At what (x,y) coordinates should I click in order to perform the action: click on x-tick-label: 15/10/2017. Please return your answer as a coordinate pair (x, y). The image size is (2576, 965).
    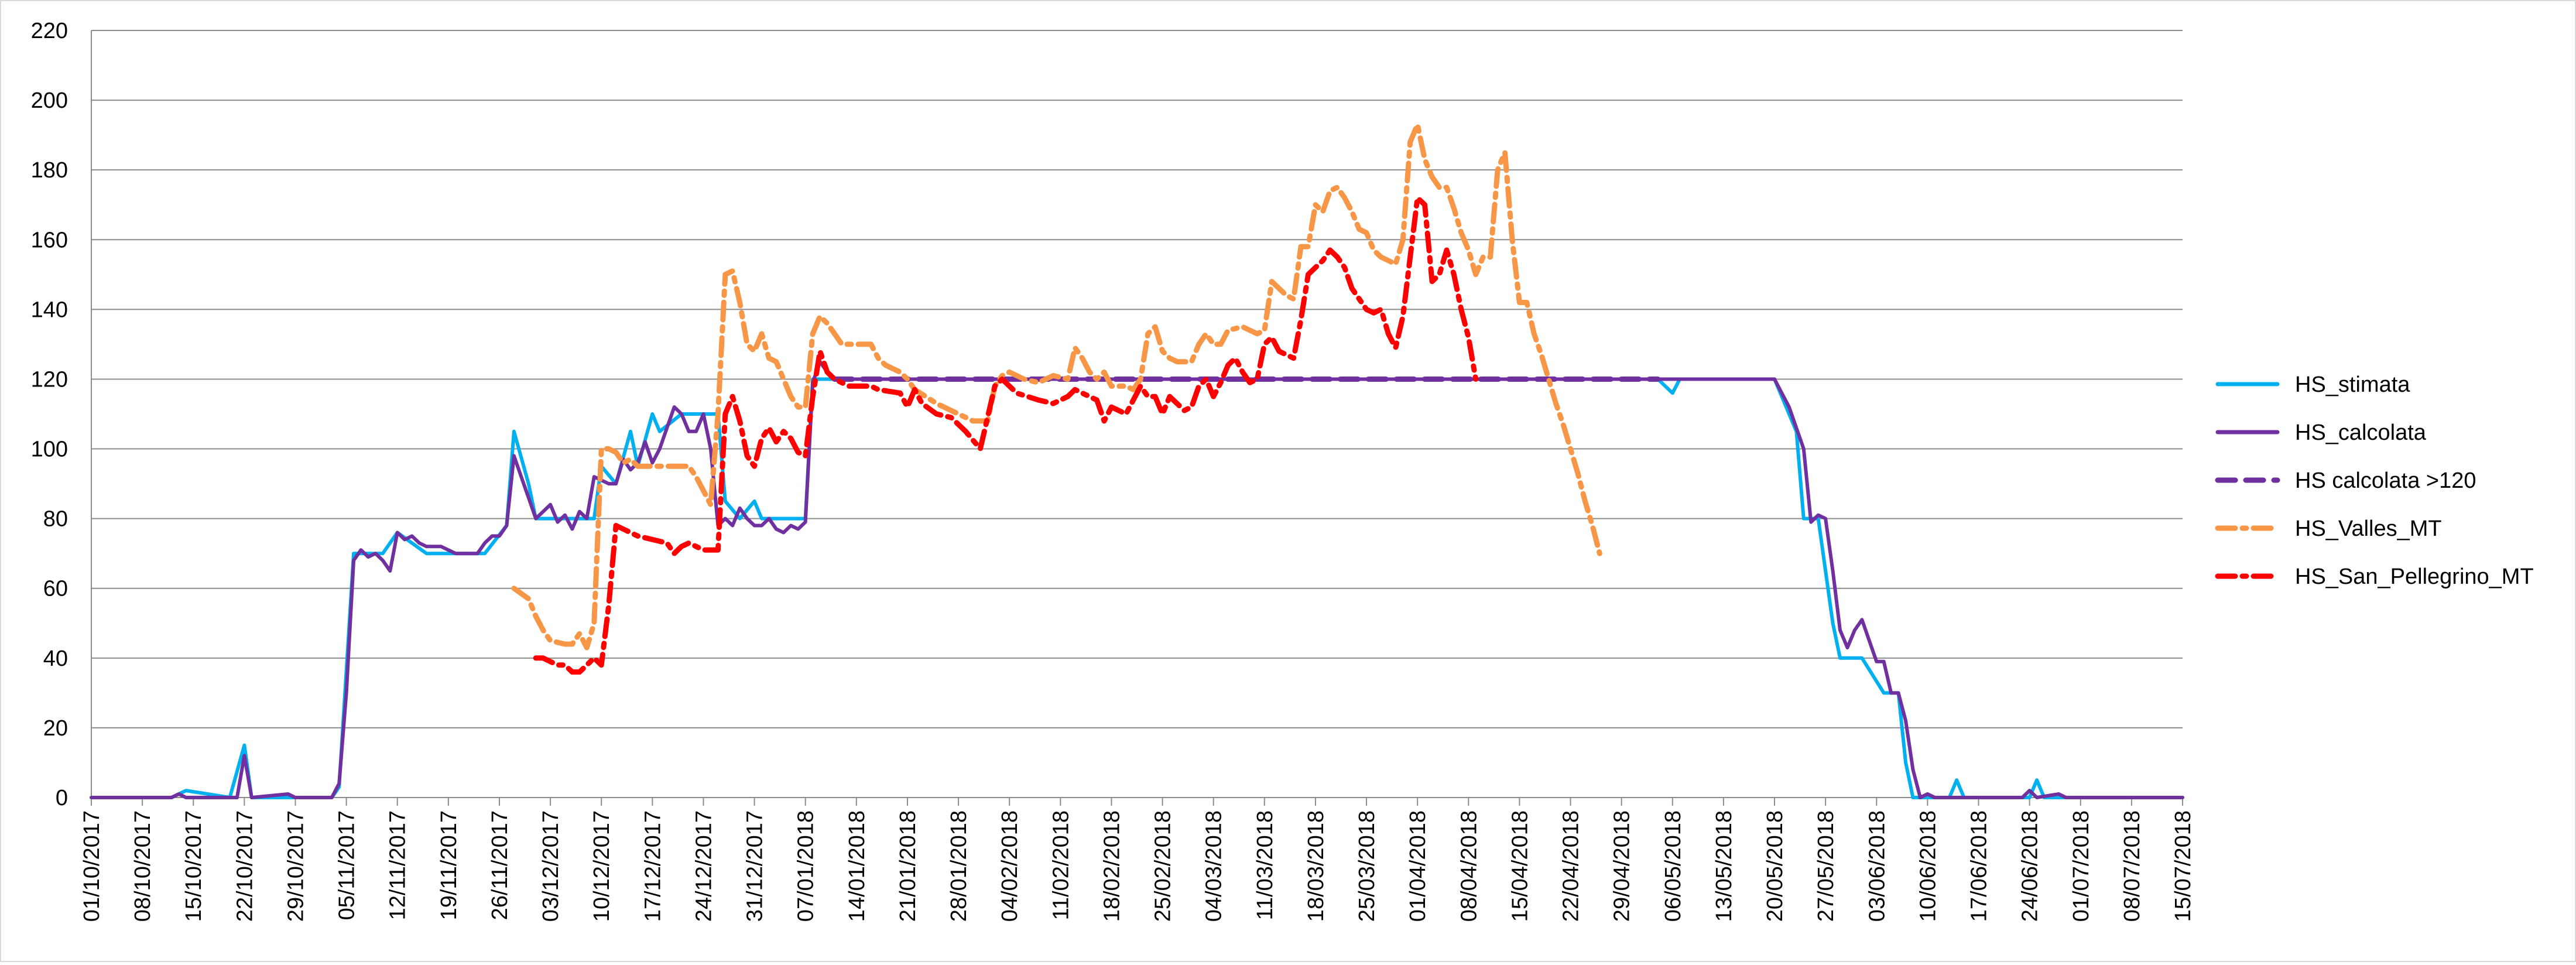
    Looking at the image, I should click on (193, 866).